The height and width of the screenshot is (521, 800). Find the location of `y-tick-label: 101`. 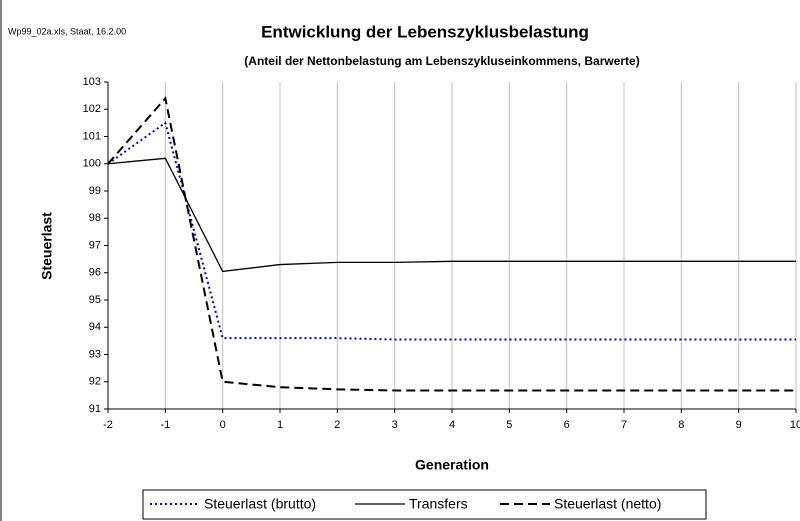

y-tick-label: 101 is located at coordinates (92, 136).